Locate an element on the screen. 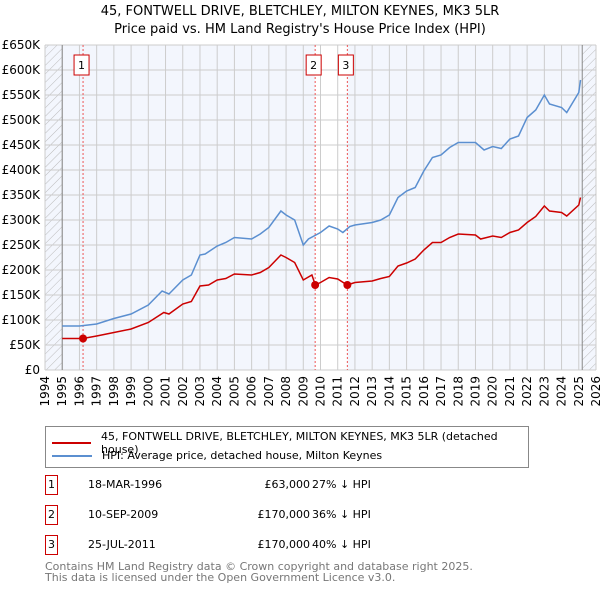 The height and width of the screenshot is (590, 600). x-tick-label: 1997 is located at coordinates (97, 391).